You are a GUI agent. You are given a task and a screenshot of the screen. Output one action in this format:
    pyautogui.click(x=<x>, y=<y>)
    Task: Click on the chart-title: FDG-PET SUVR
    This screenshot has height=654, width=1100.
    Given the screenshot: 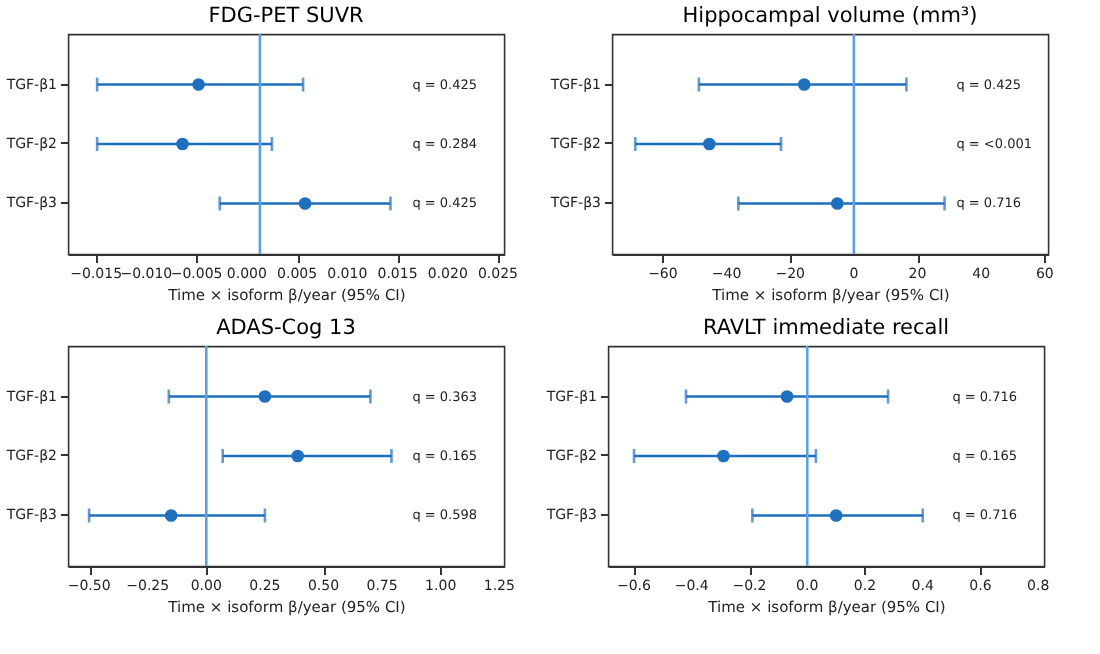 What is the action you would take?
    pyautogui.click(x=286, y=15)
    